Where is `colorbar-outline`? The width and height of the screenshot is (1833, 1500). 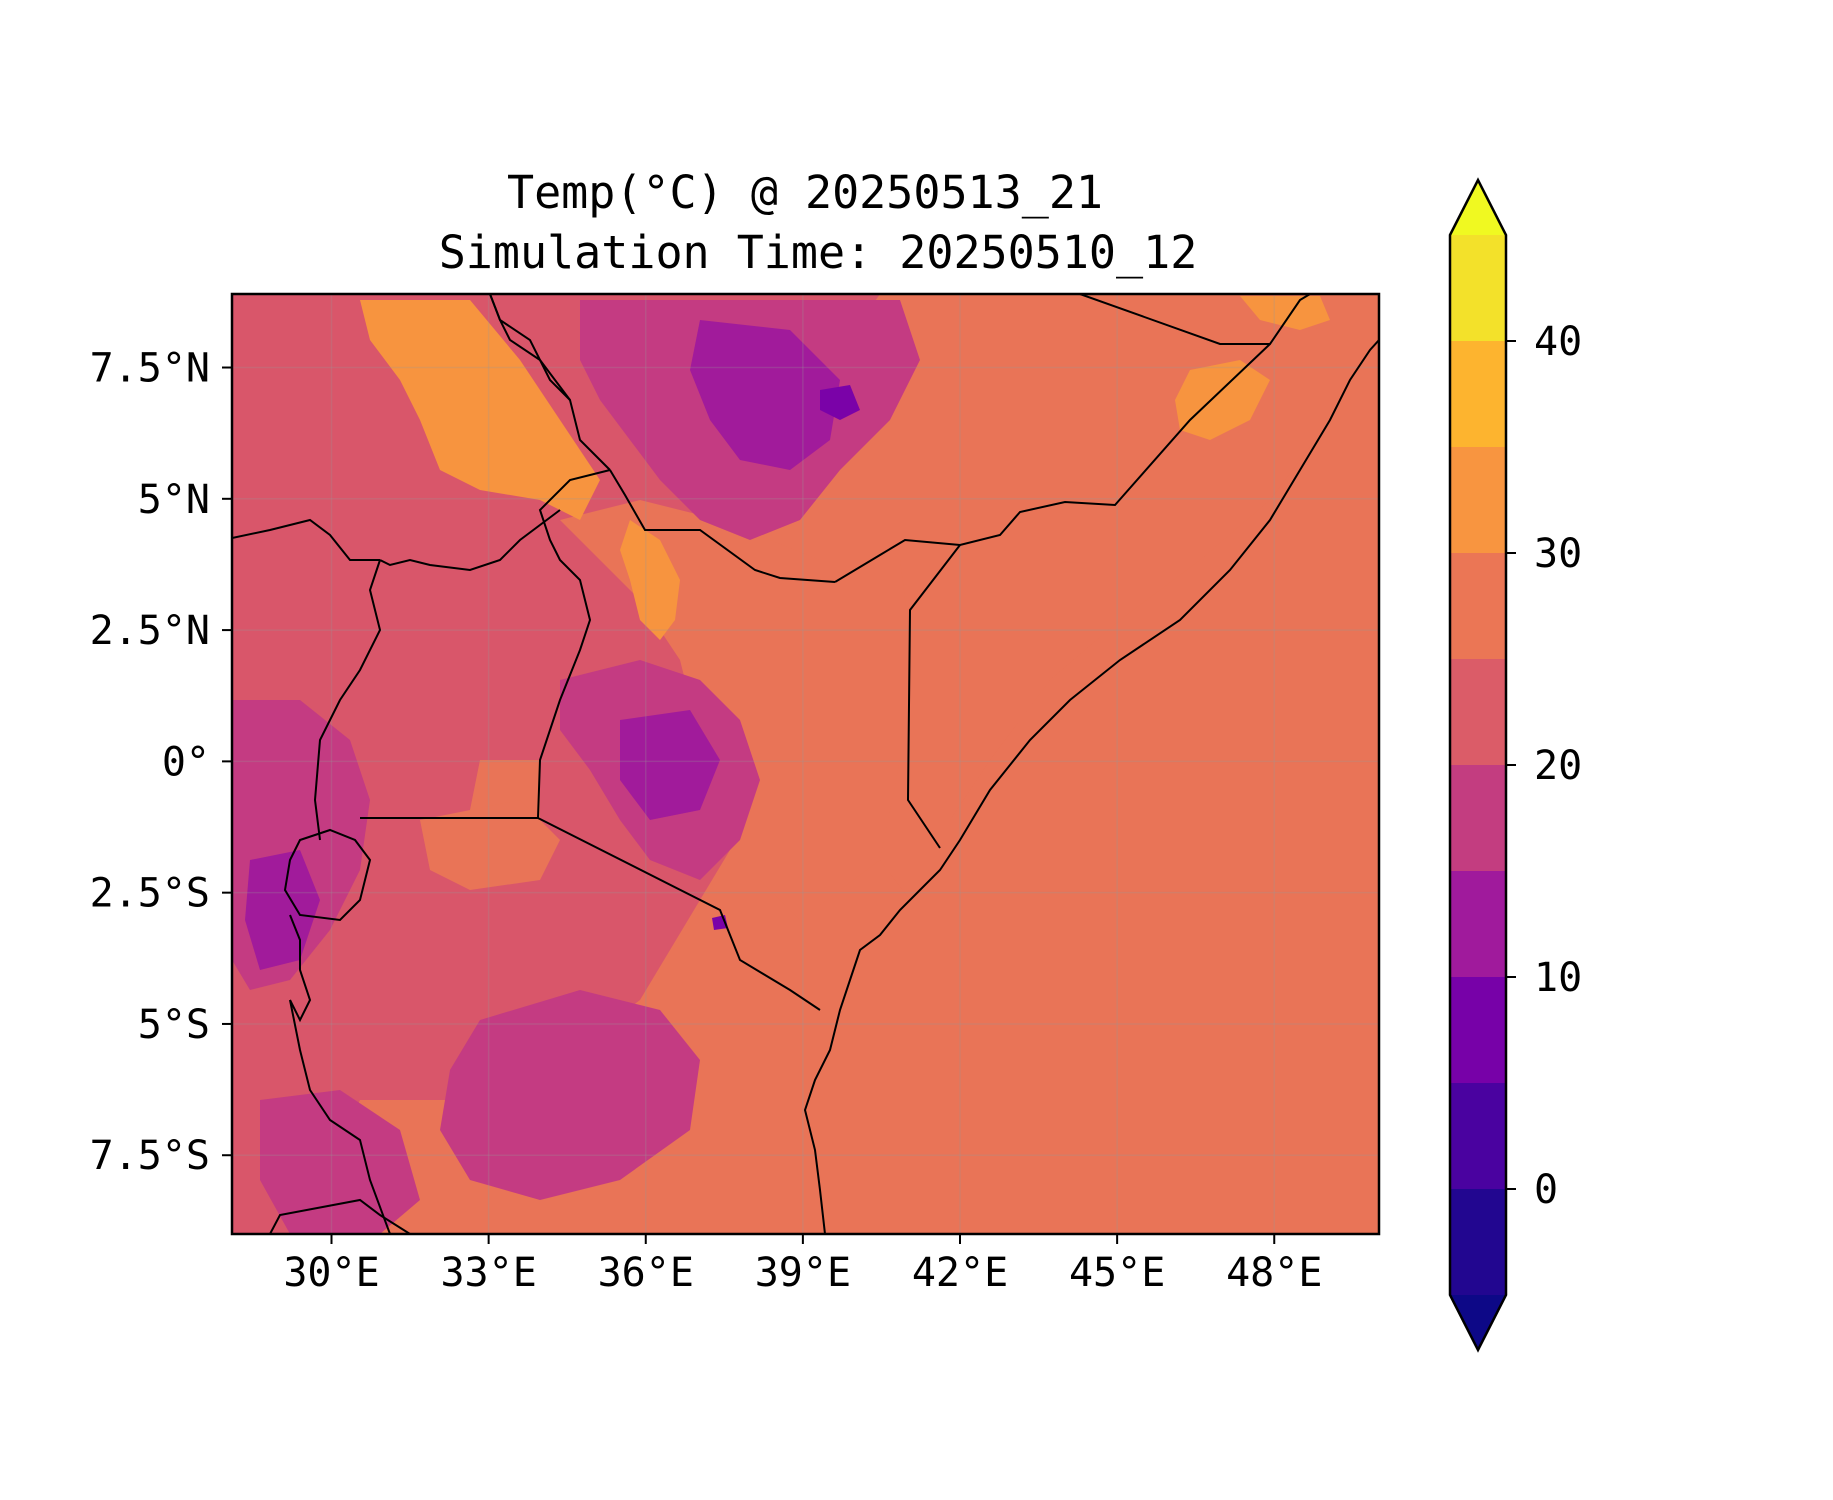
colorbar-outline is located at coordinates (1478, 765).